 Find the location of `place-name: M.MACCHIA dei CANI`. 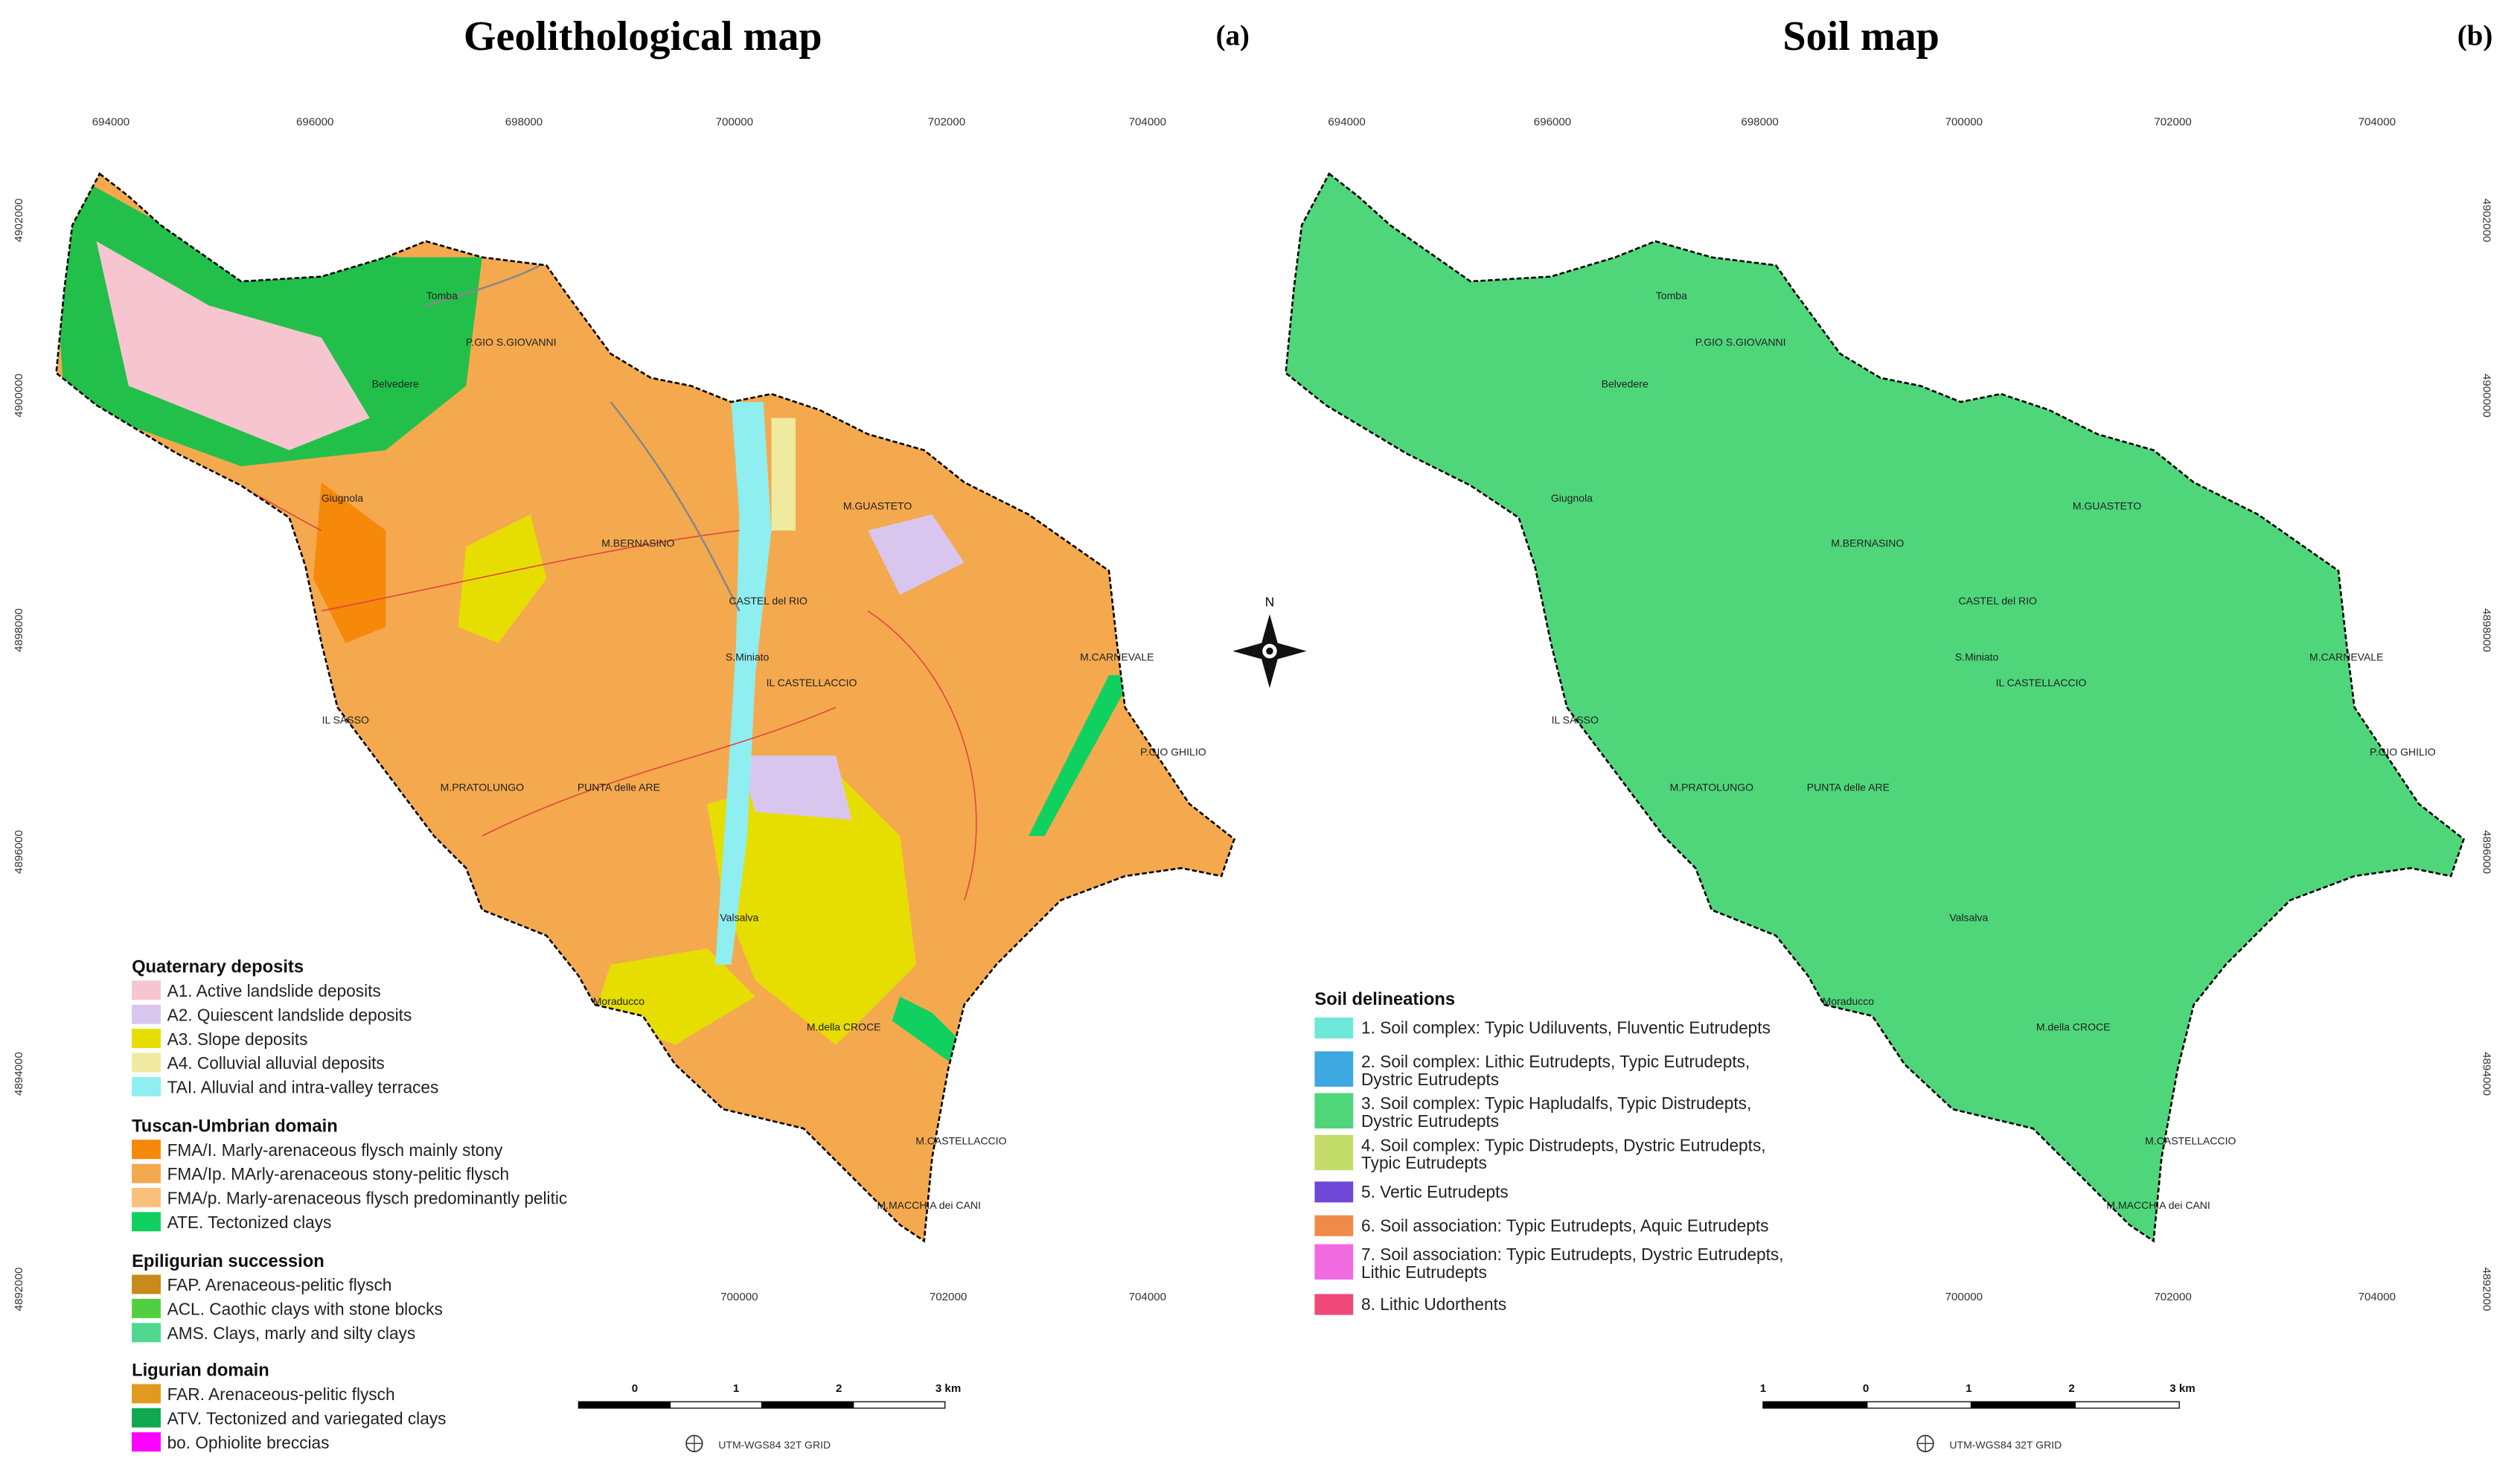

place-name: M.MACCHIA dei CANI is located at coordinates (928, 1205).